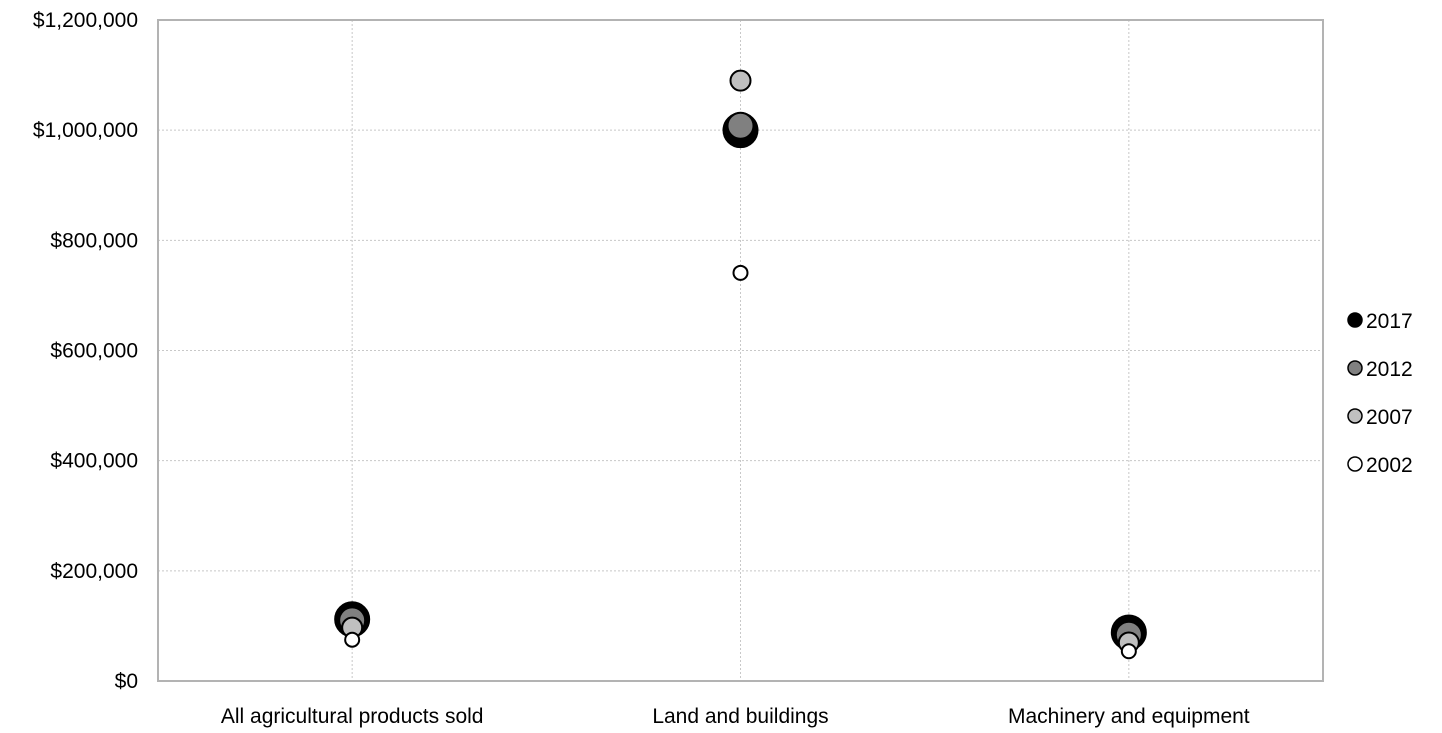 The image size is (1442, 733). Describe the element at coordinates (1389, 321) in the screenshot. I see `legend-label: 2017` at that location.